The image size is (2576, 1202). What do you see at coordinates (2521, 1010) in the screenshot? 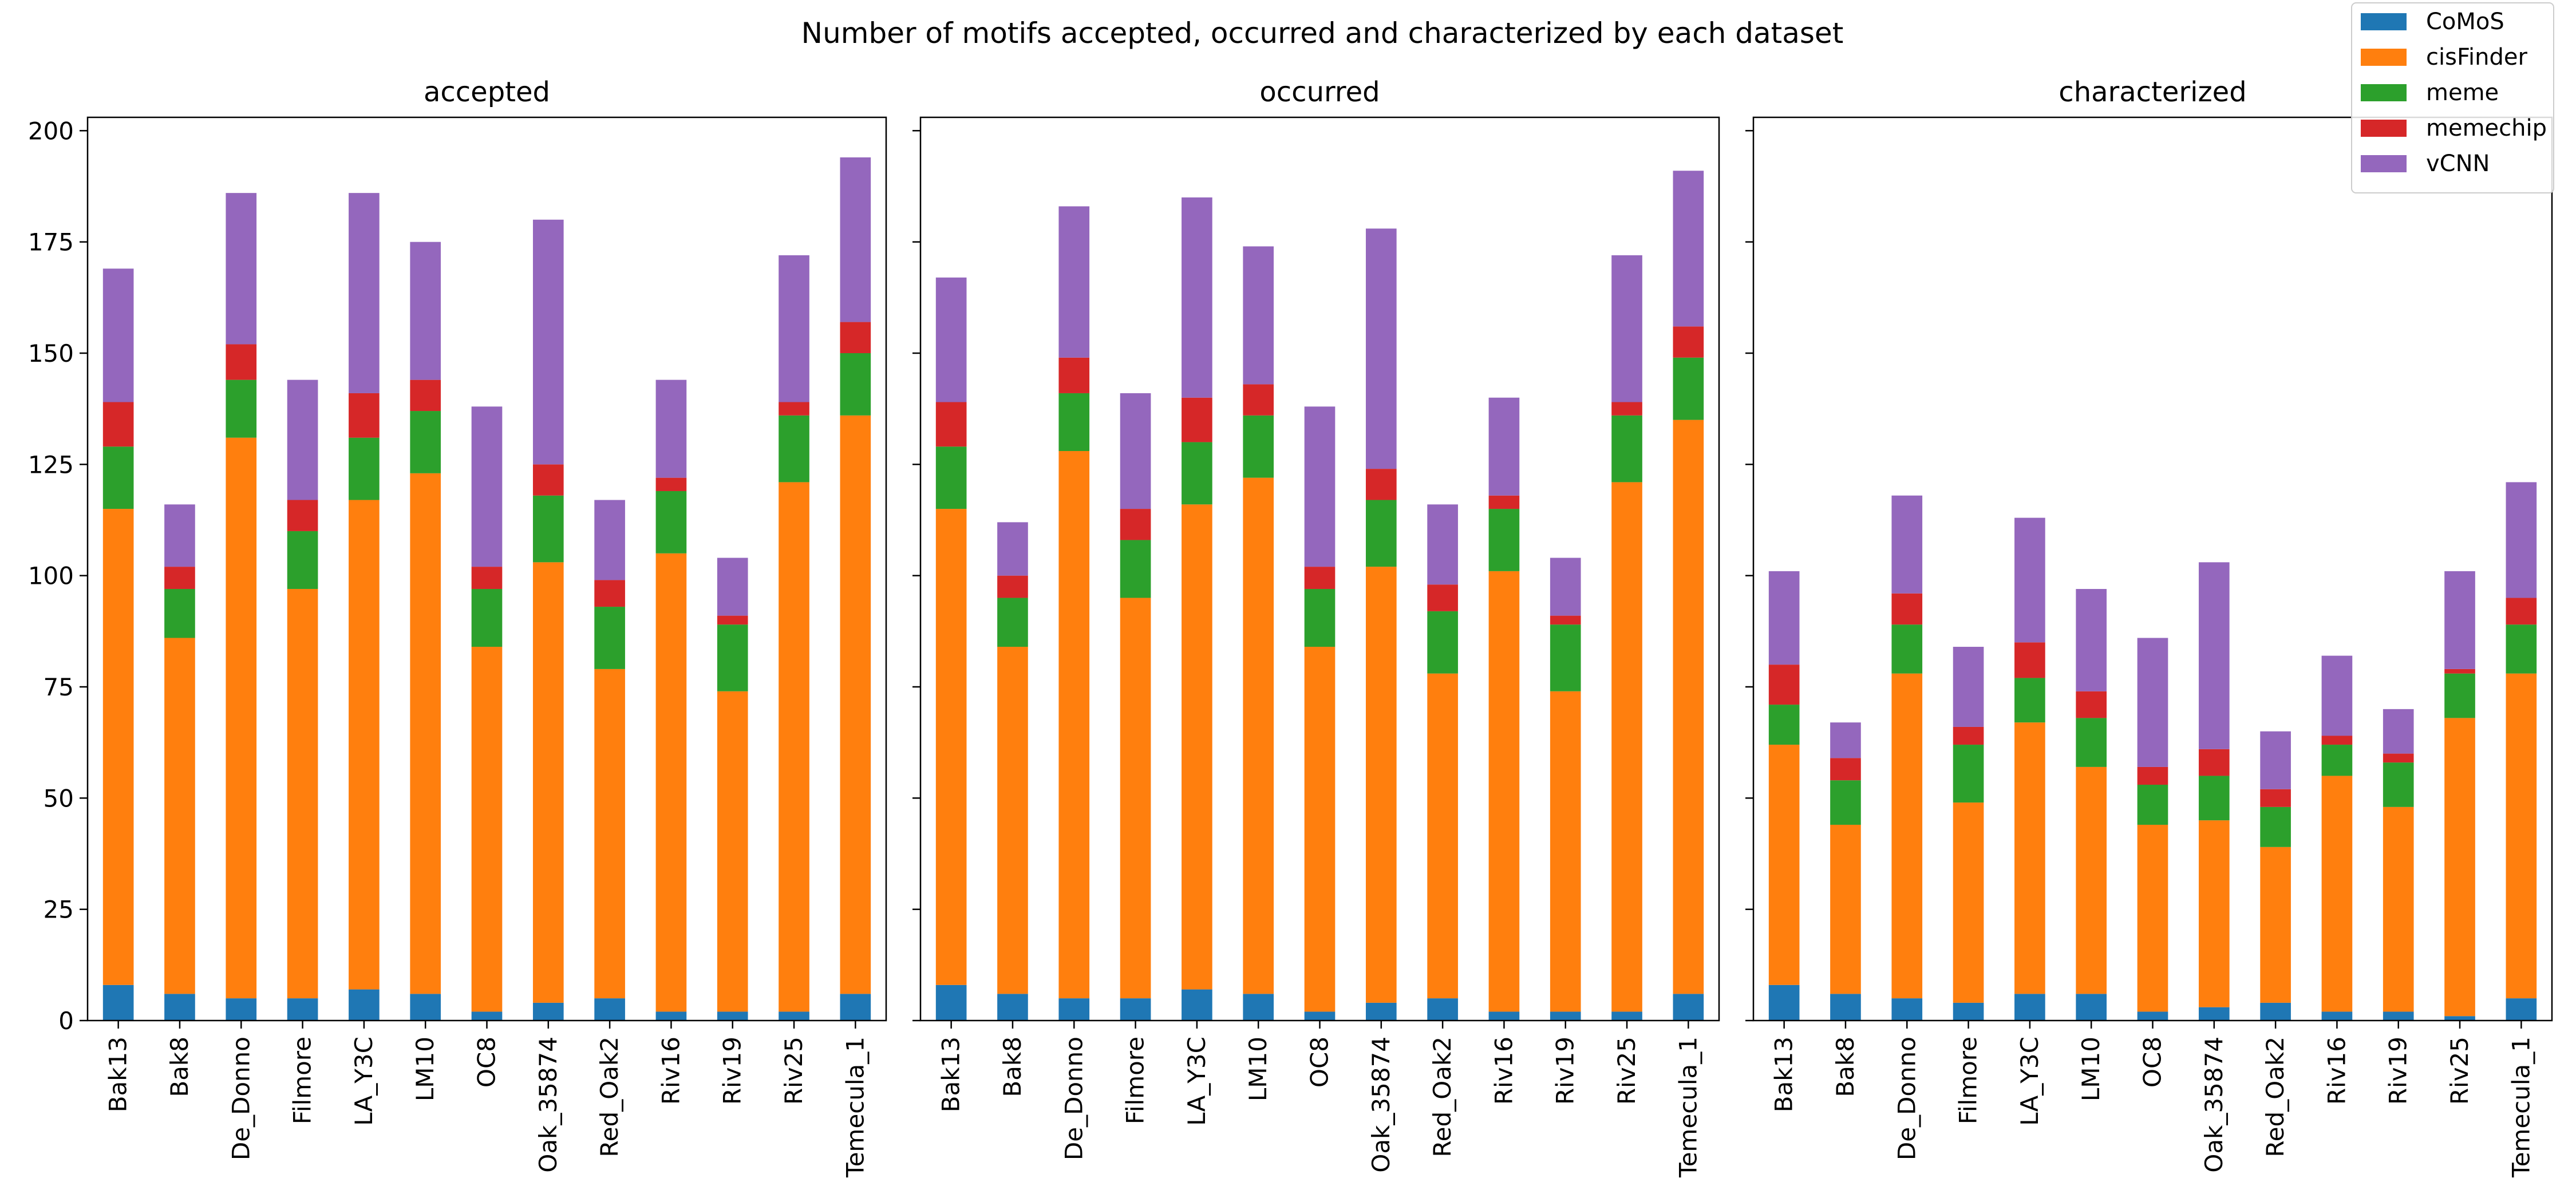
I see `bar-characterized-Temecula_1-CoMoS` at bounding box center [2521, 1010].